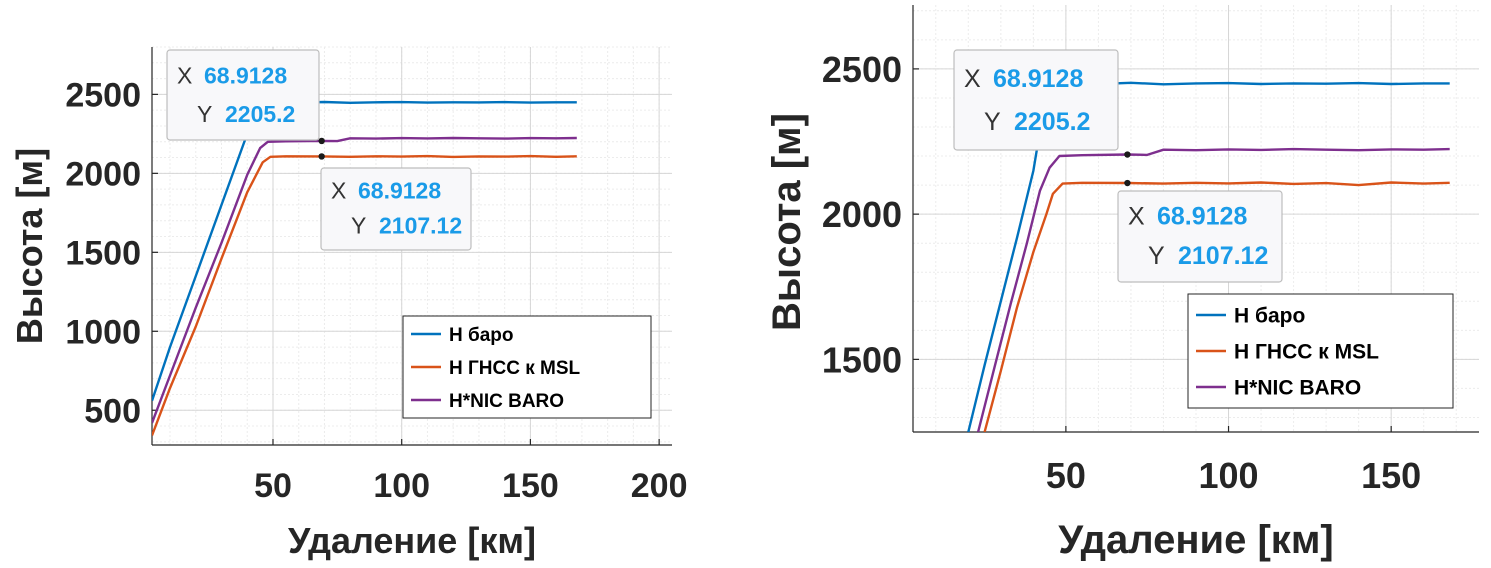  I want to click on y-tick-label: 1000, so click(103, 333).